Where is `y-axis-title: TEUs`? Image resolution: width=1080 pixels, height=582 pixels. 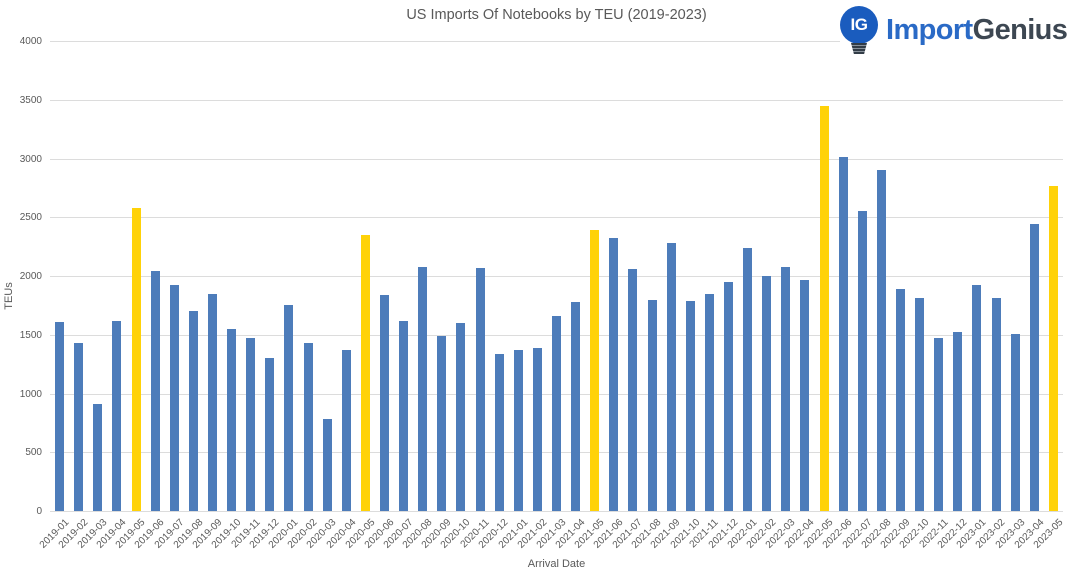 y-axis-title: TEUs is located at coordinates (8, 296).